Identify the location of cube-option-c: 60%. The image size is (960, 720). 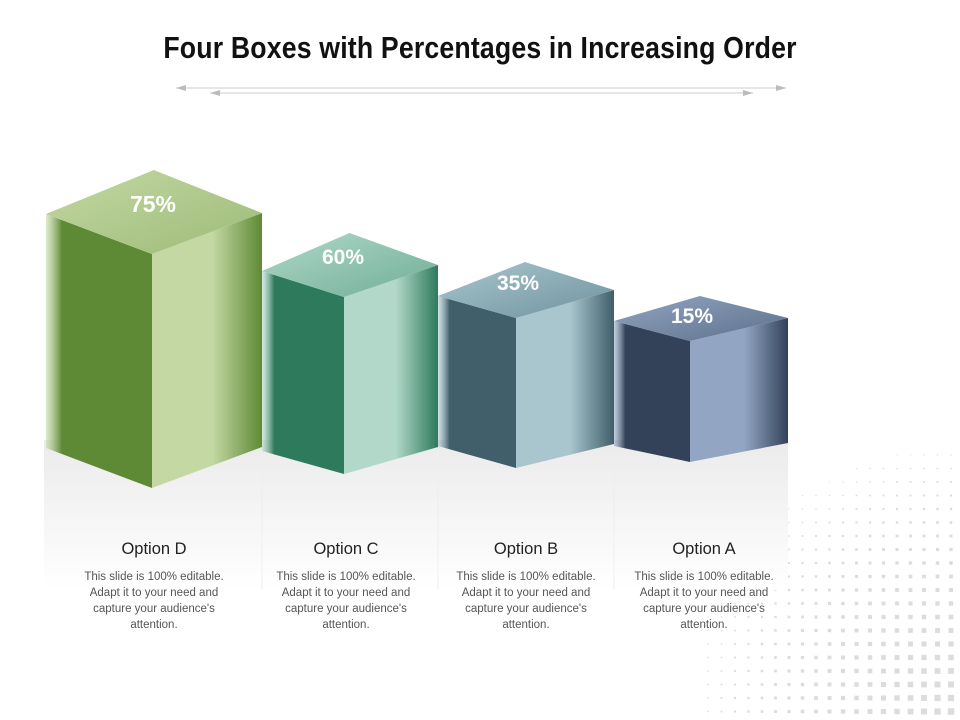
(350, 353).